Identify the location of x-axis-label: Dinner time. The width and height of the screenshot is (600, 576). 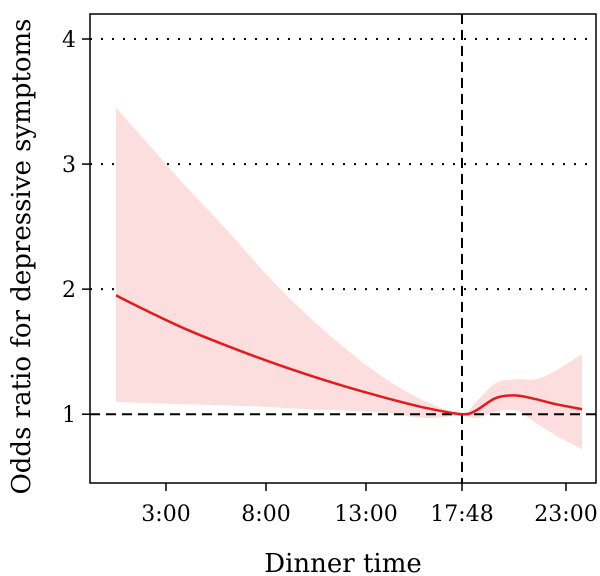
(343, 562).